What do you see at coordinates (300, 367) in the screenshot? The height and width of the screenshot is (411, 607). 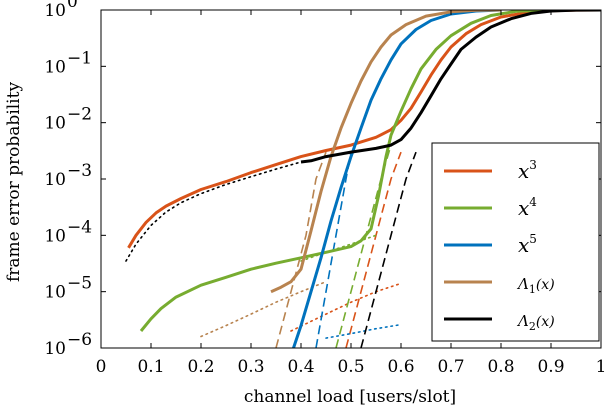 I see `x-tick-label: 0.4` at bounding box center [300, 367].